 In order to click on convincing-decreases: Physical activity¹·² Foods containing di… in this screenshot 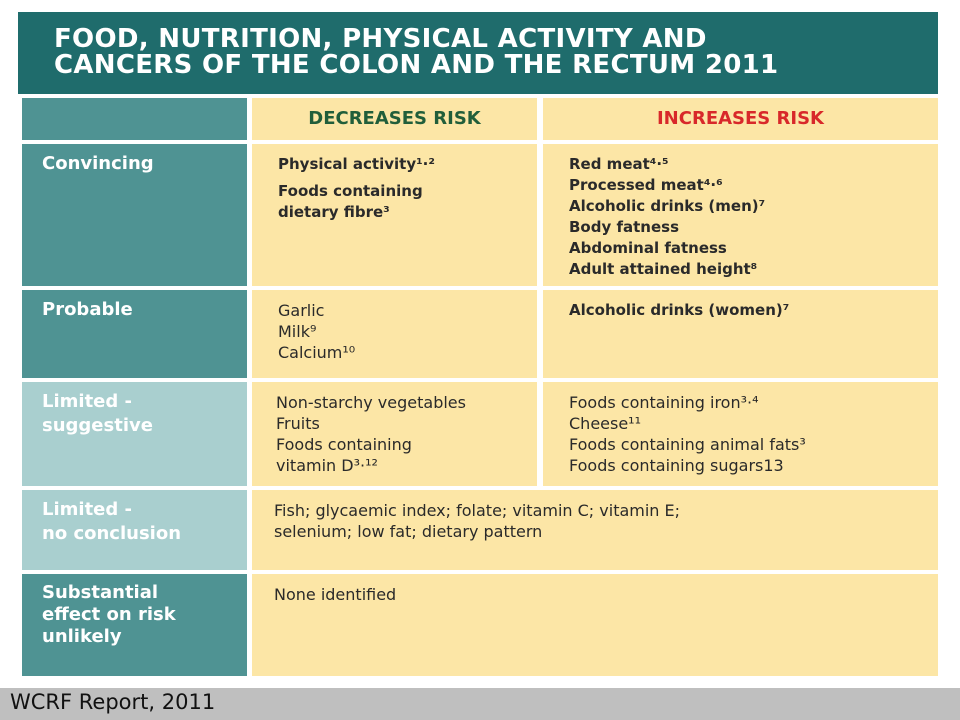, I will do `click(394, 215)`.